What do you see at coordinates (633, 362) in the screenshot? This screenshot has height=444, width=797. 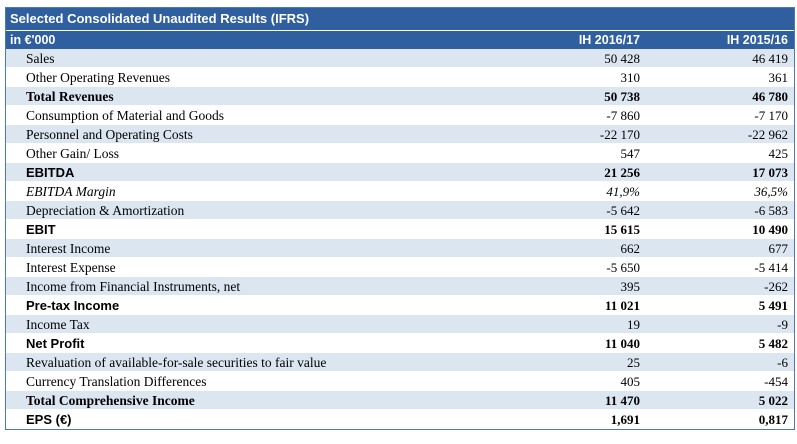 I see `row-value-current: 25` at bounding box center [633, 362].